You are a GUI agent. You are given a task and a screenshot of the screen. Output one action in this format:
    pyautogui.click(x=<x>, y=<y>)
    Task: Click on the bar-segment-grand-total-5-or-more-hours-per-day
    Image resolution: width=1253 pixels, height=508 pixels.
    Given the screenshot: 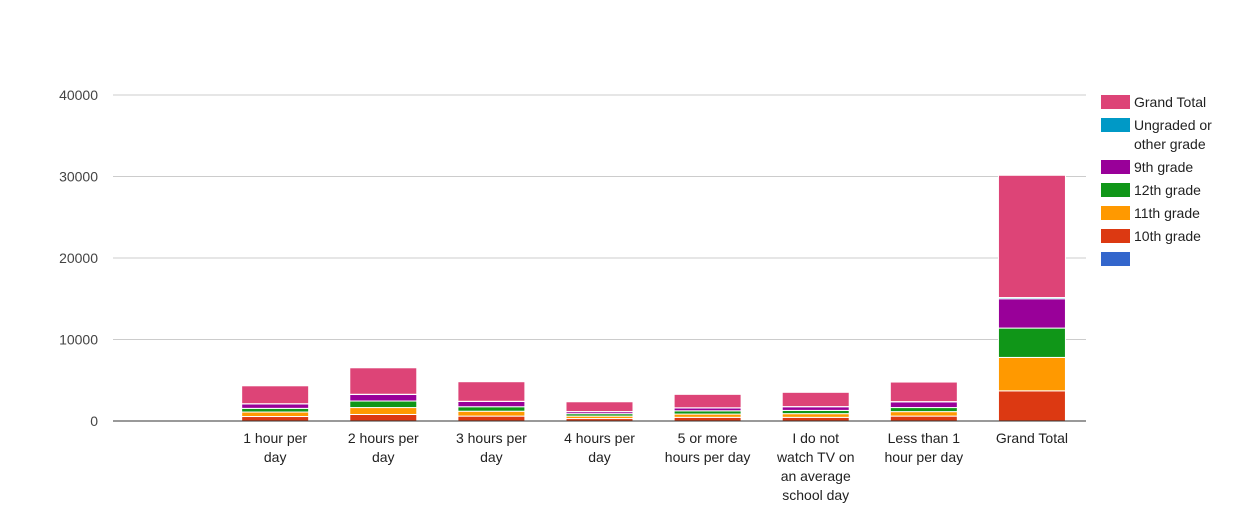 What is the action you would take?
    pyautogui.click(x=707, y=401)
    